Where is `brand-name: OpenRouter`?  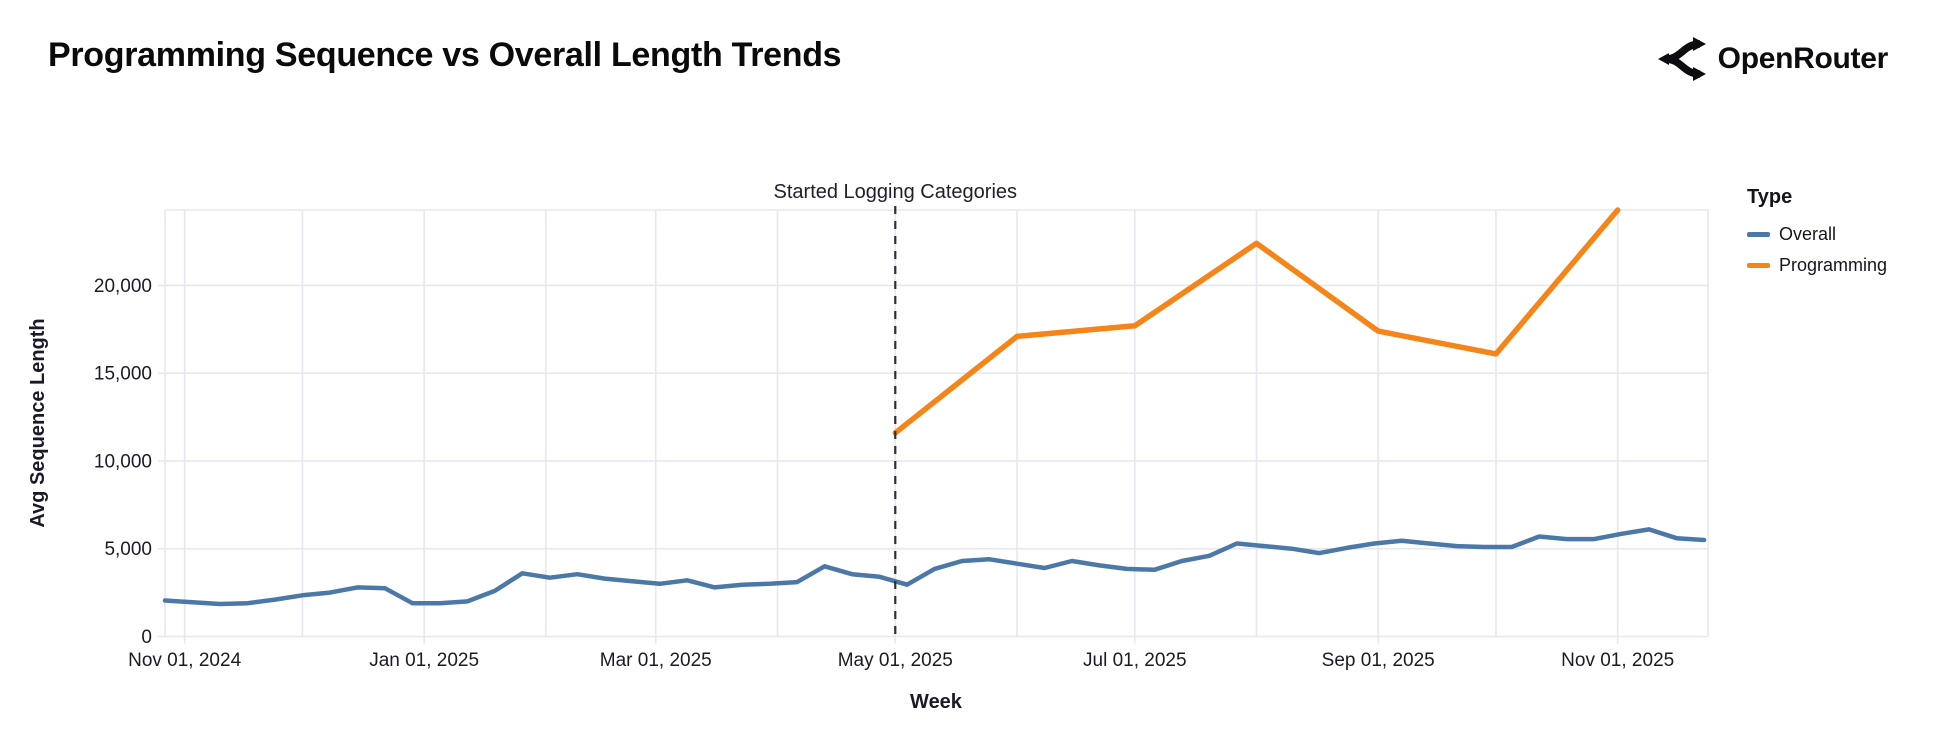 brand-name: OpenRouter is located at coordinates (1803, 58).